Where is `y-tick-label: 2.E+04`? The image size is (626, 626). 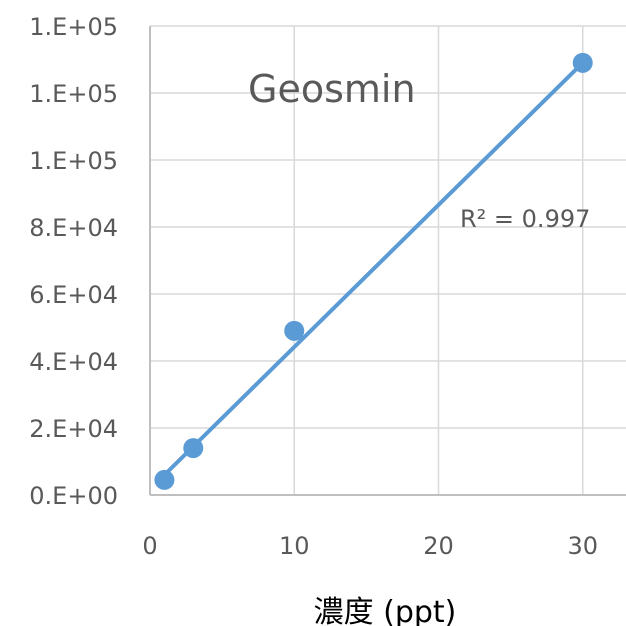
y-tick-label: 2.E+04 is located at coordinates (73, 429).